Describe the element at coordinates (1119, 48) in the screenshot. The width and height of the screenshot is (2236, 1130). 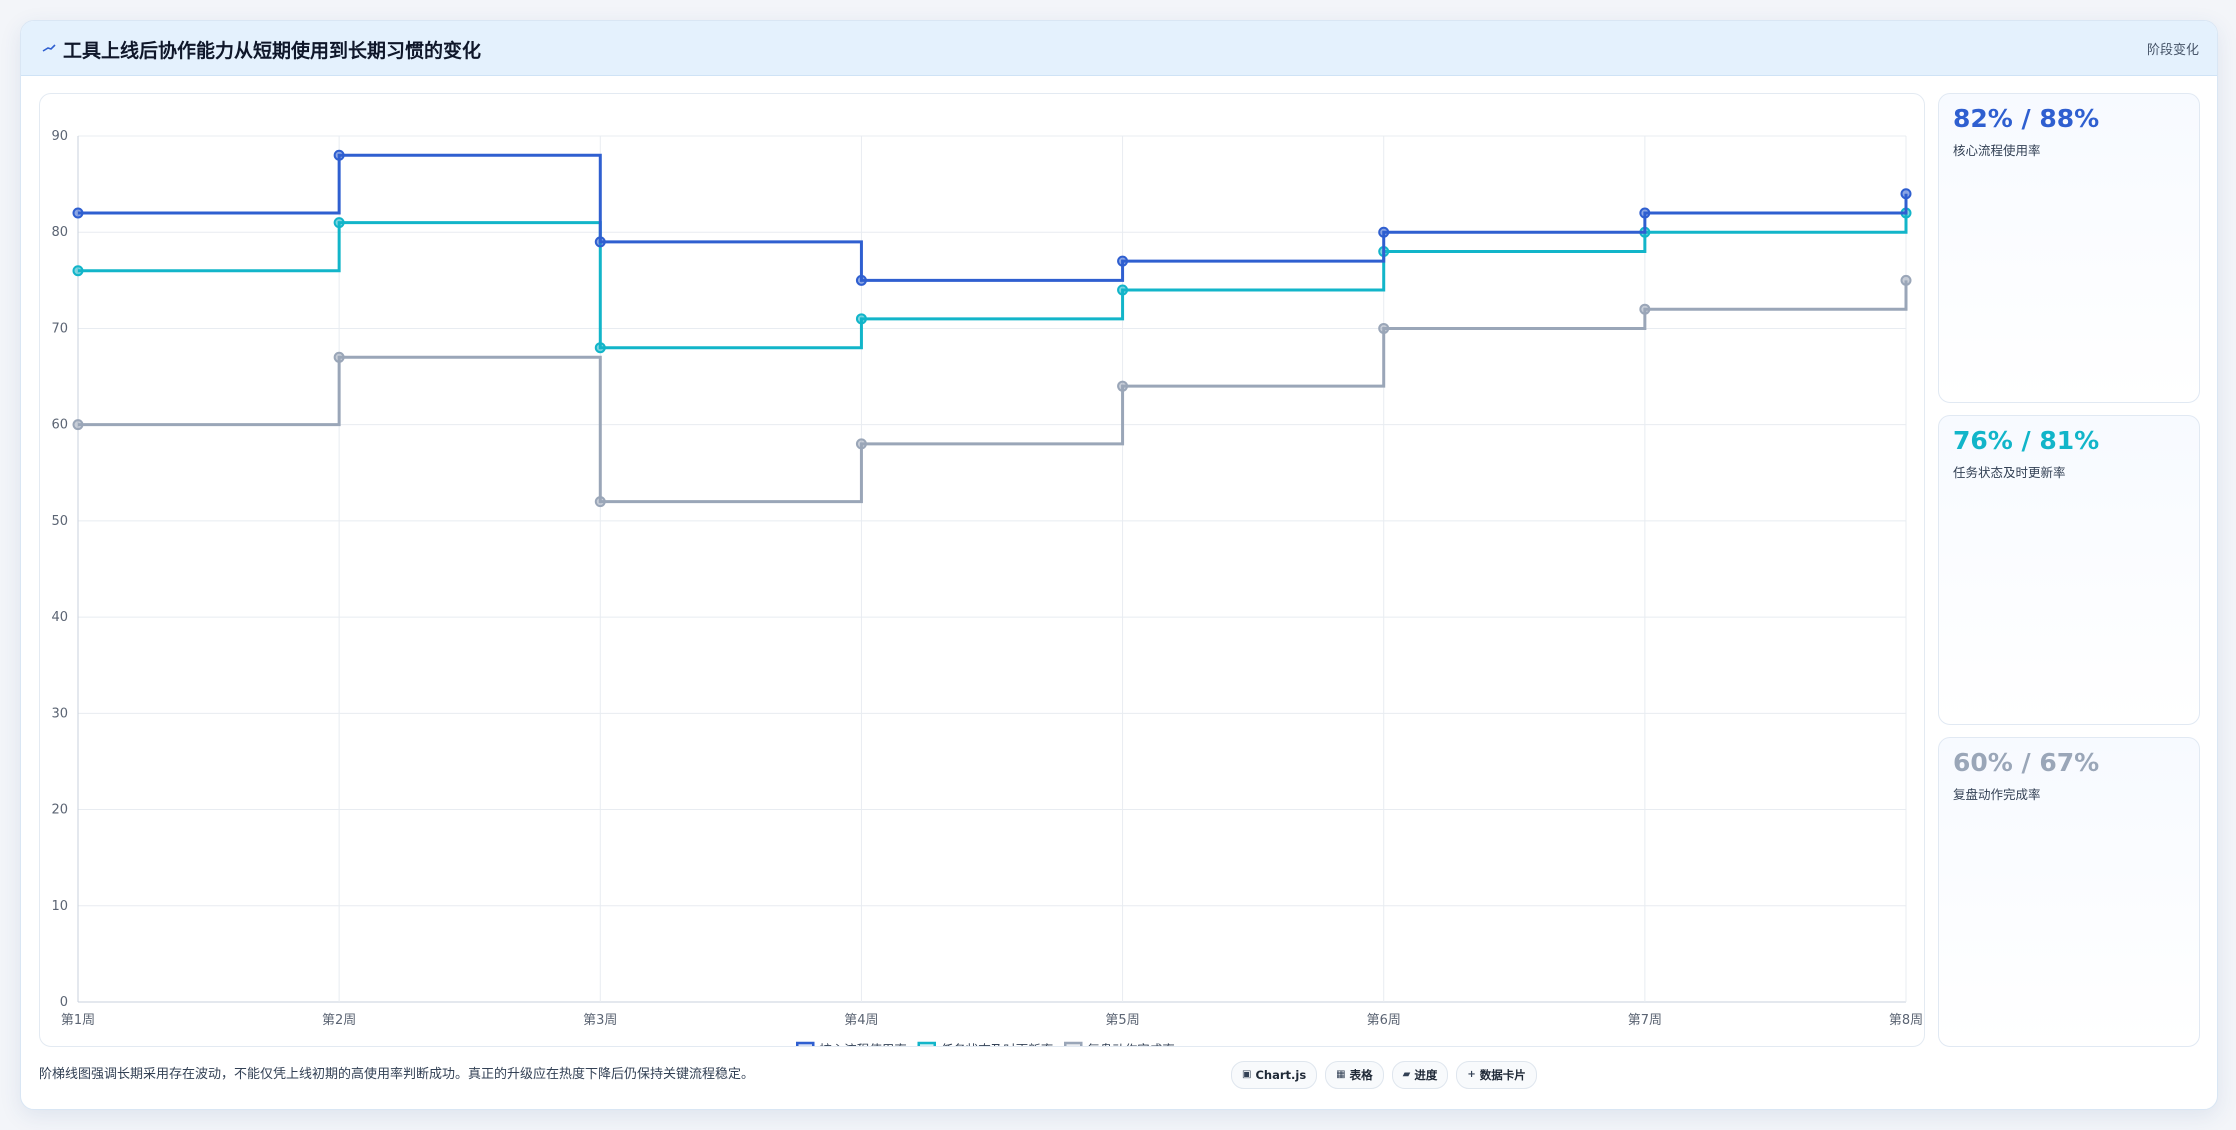
I see `header-bar: 工具上线后协作能力从短期使用到长期习惯的变化 阶段变化` at that location.